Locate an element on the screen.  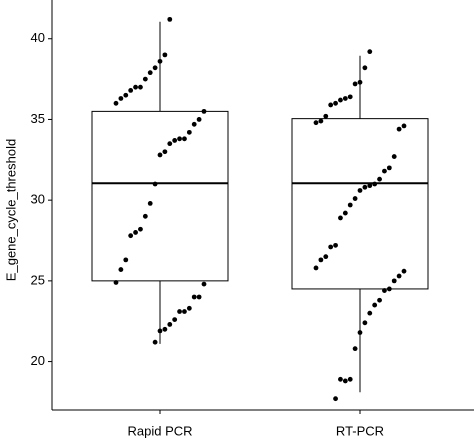
y-tick-label: 20 is located at coordinates (38, 360).